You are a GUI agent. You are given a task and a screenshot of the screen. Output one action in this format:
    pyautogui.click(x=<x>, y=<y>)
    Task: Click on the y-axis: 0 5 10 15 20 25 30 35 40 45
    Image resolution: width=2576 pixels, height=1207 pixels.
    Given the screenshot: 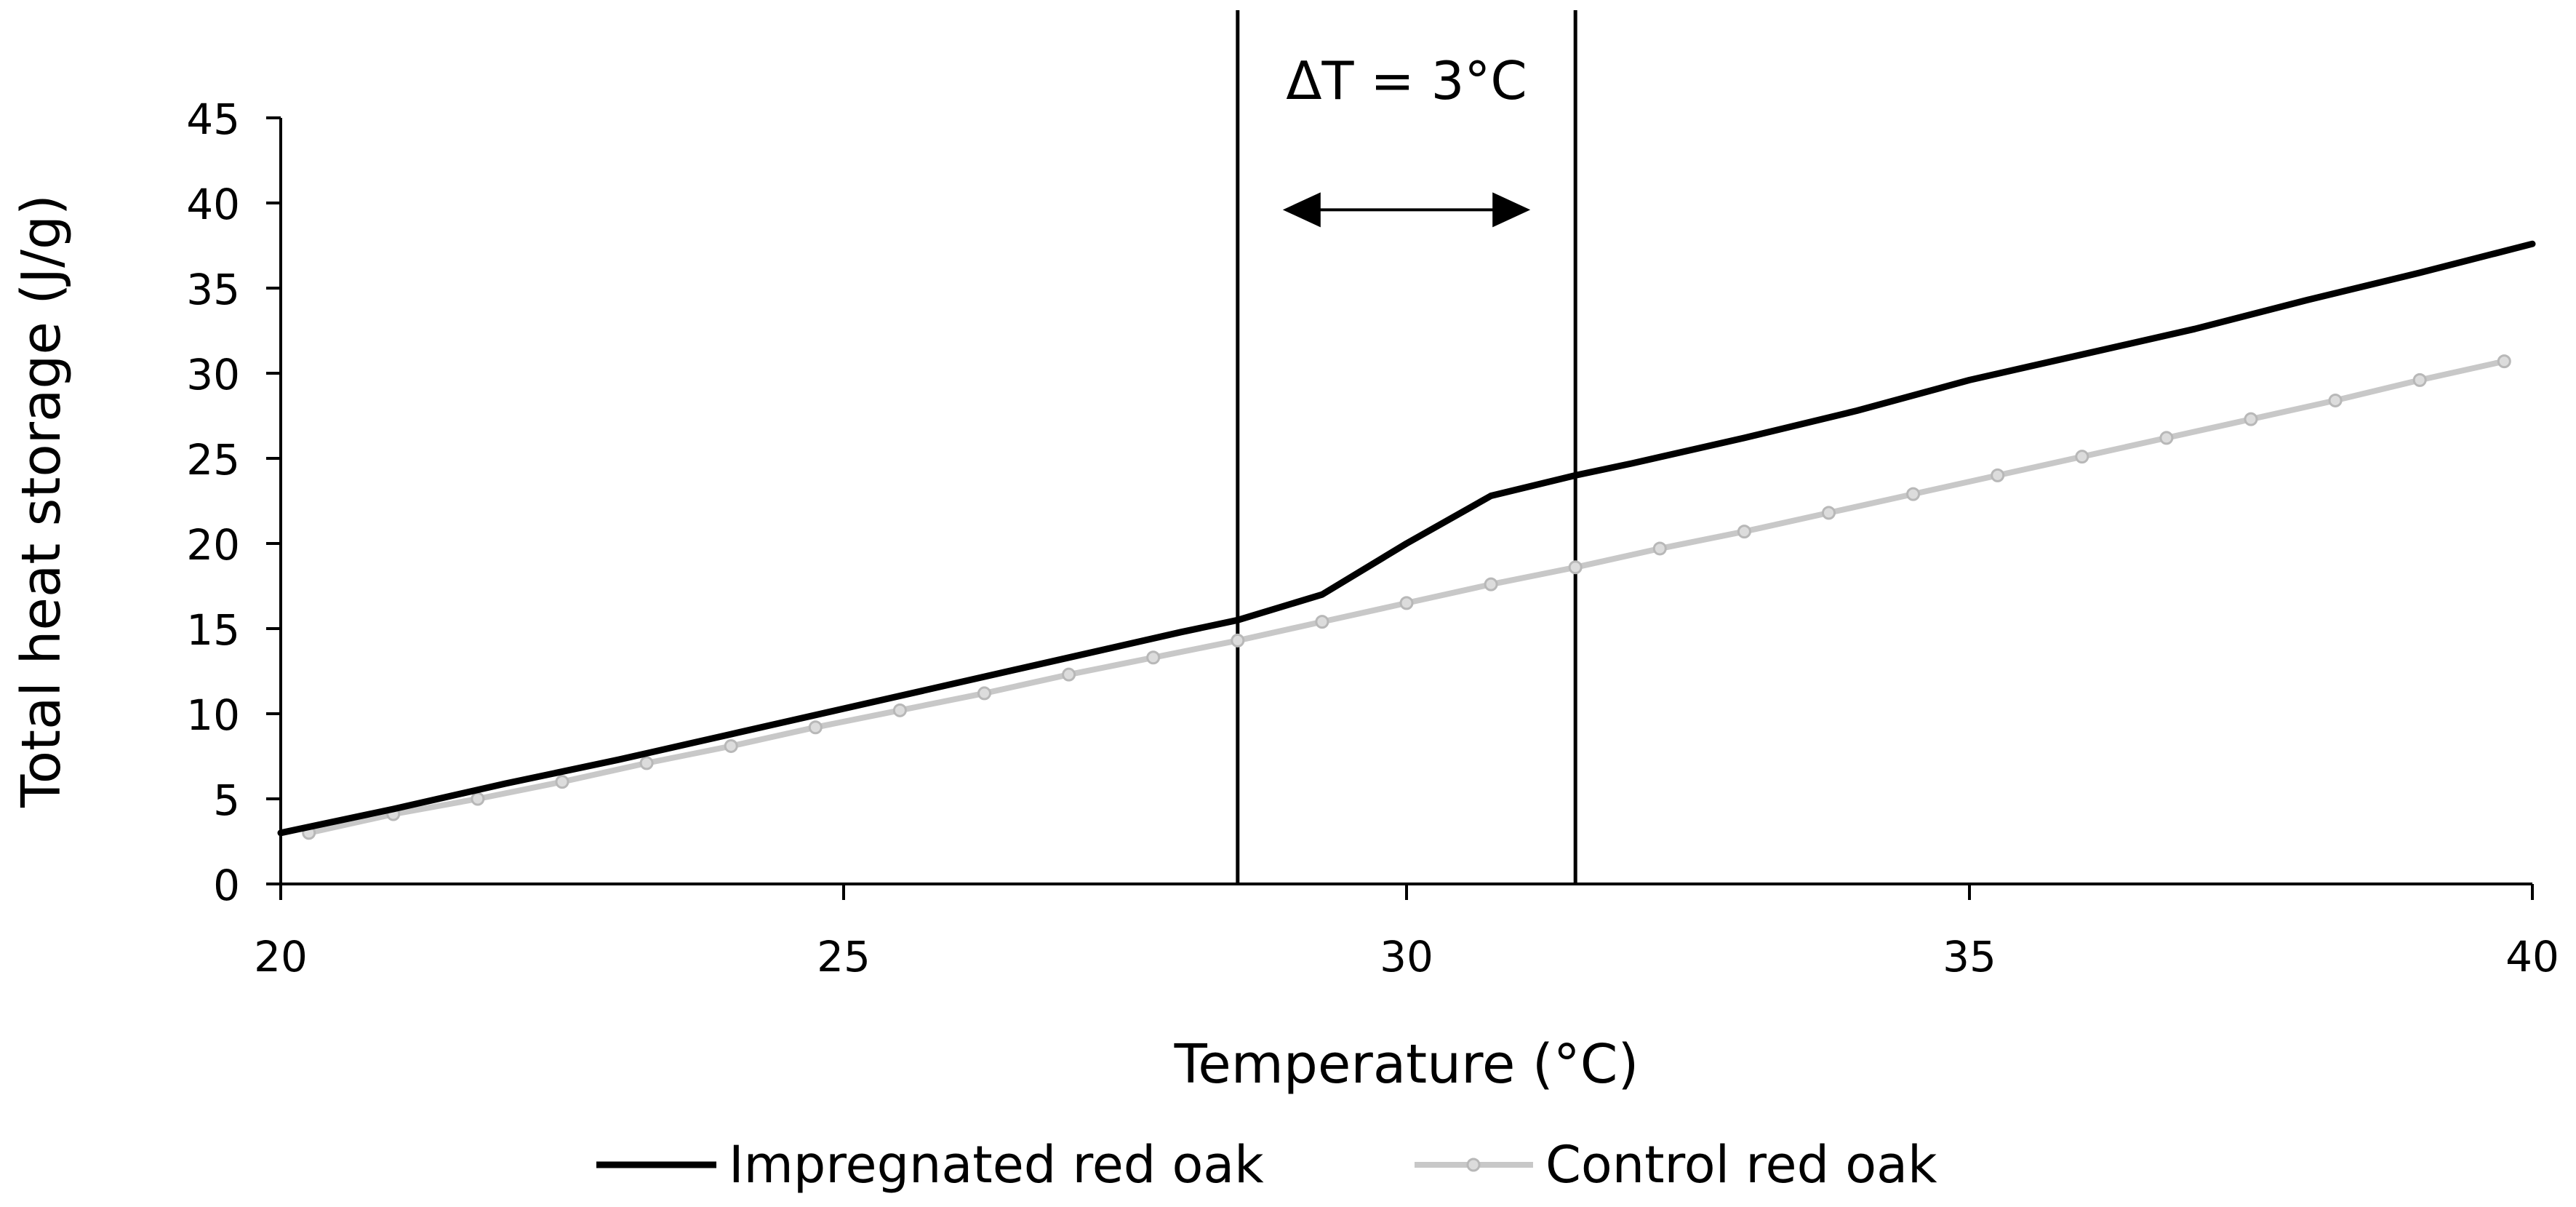 What is the action you would take?
    pyautogui.click(x=234, y=503)
    